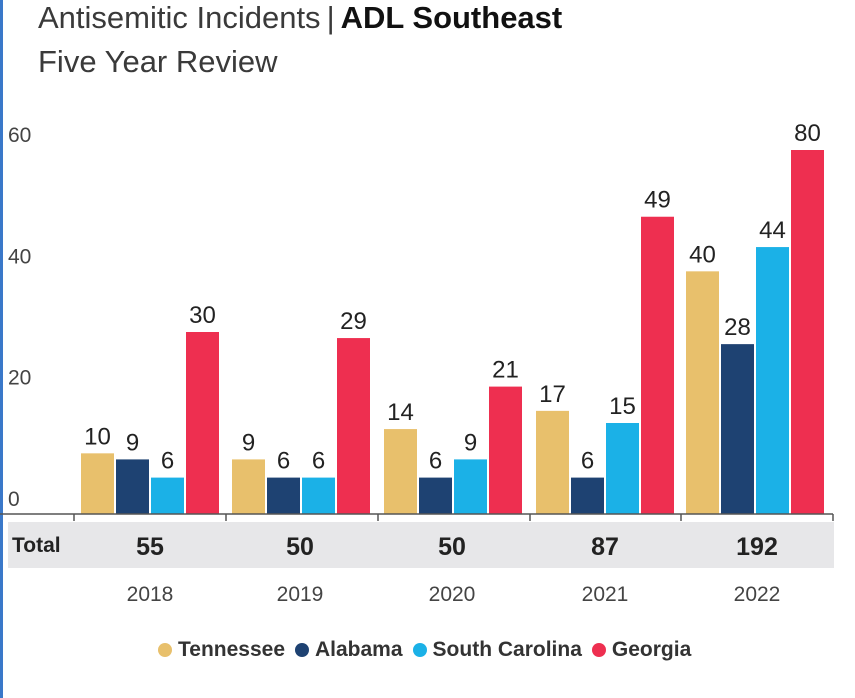  Describe the element at coordinates (400, 412) in the screenshot. I see `data-label: 14` at that location.